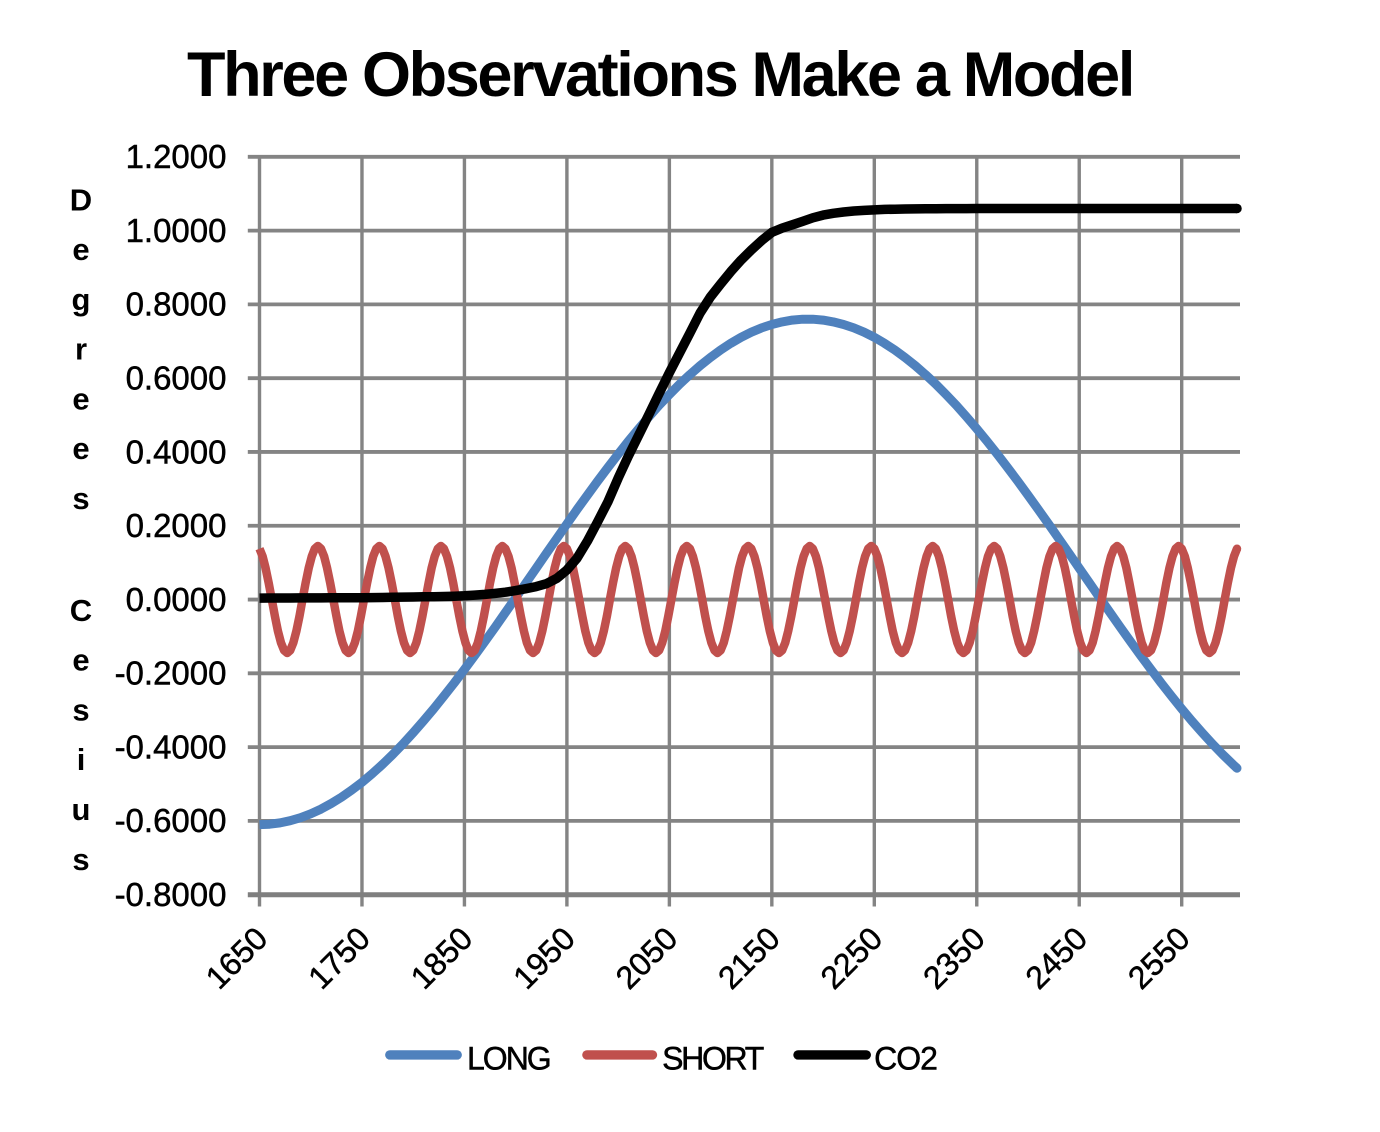 Image resolution: width=1380 pixels, height=1132 pixels. What do you see at coordinates (954, 958) in the screenshot?
I see `svg-text: 2350` at bounding box center [954, 958].